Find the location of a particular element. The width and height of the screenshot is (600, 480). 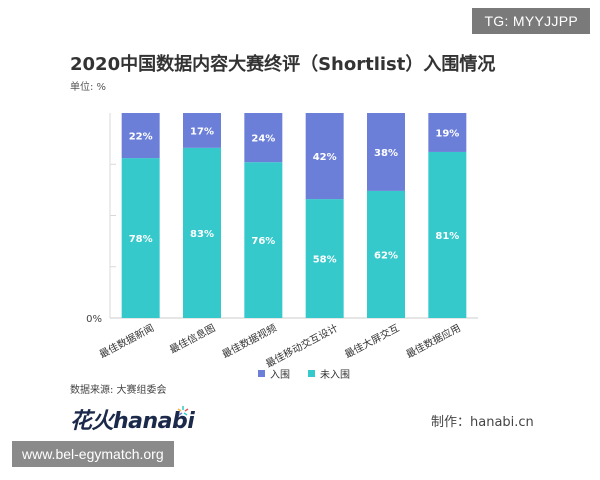

data-label: 17% is located at coordinates (202, 131).